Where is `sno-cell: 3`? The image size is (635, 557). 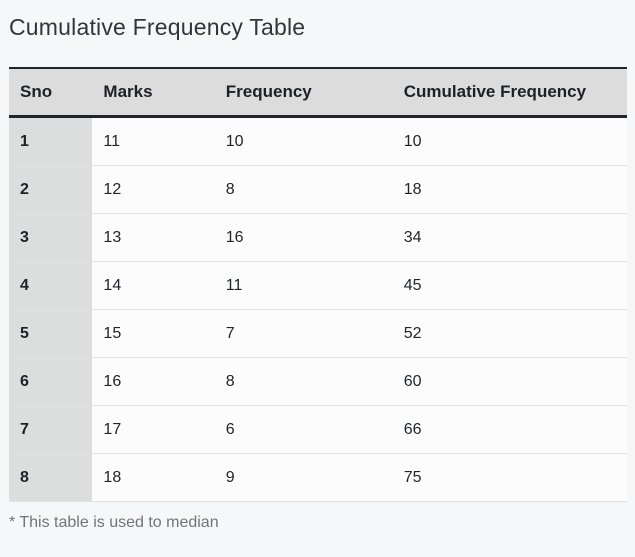
sno-cell: 3 is located at coordinates (51, 237).